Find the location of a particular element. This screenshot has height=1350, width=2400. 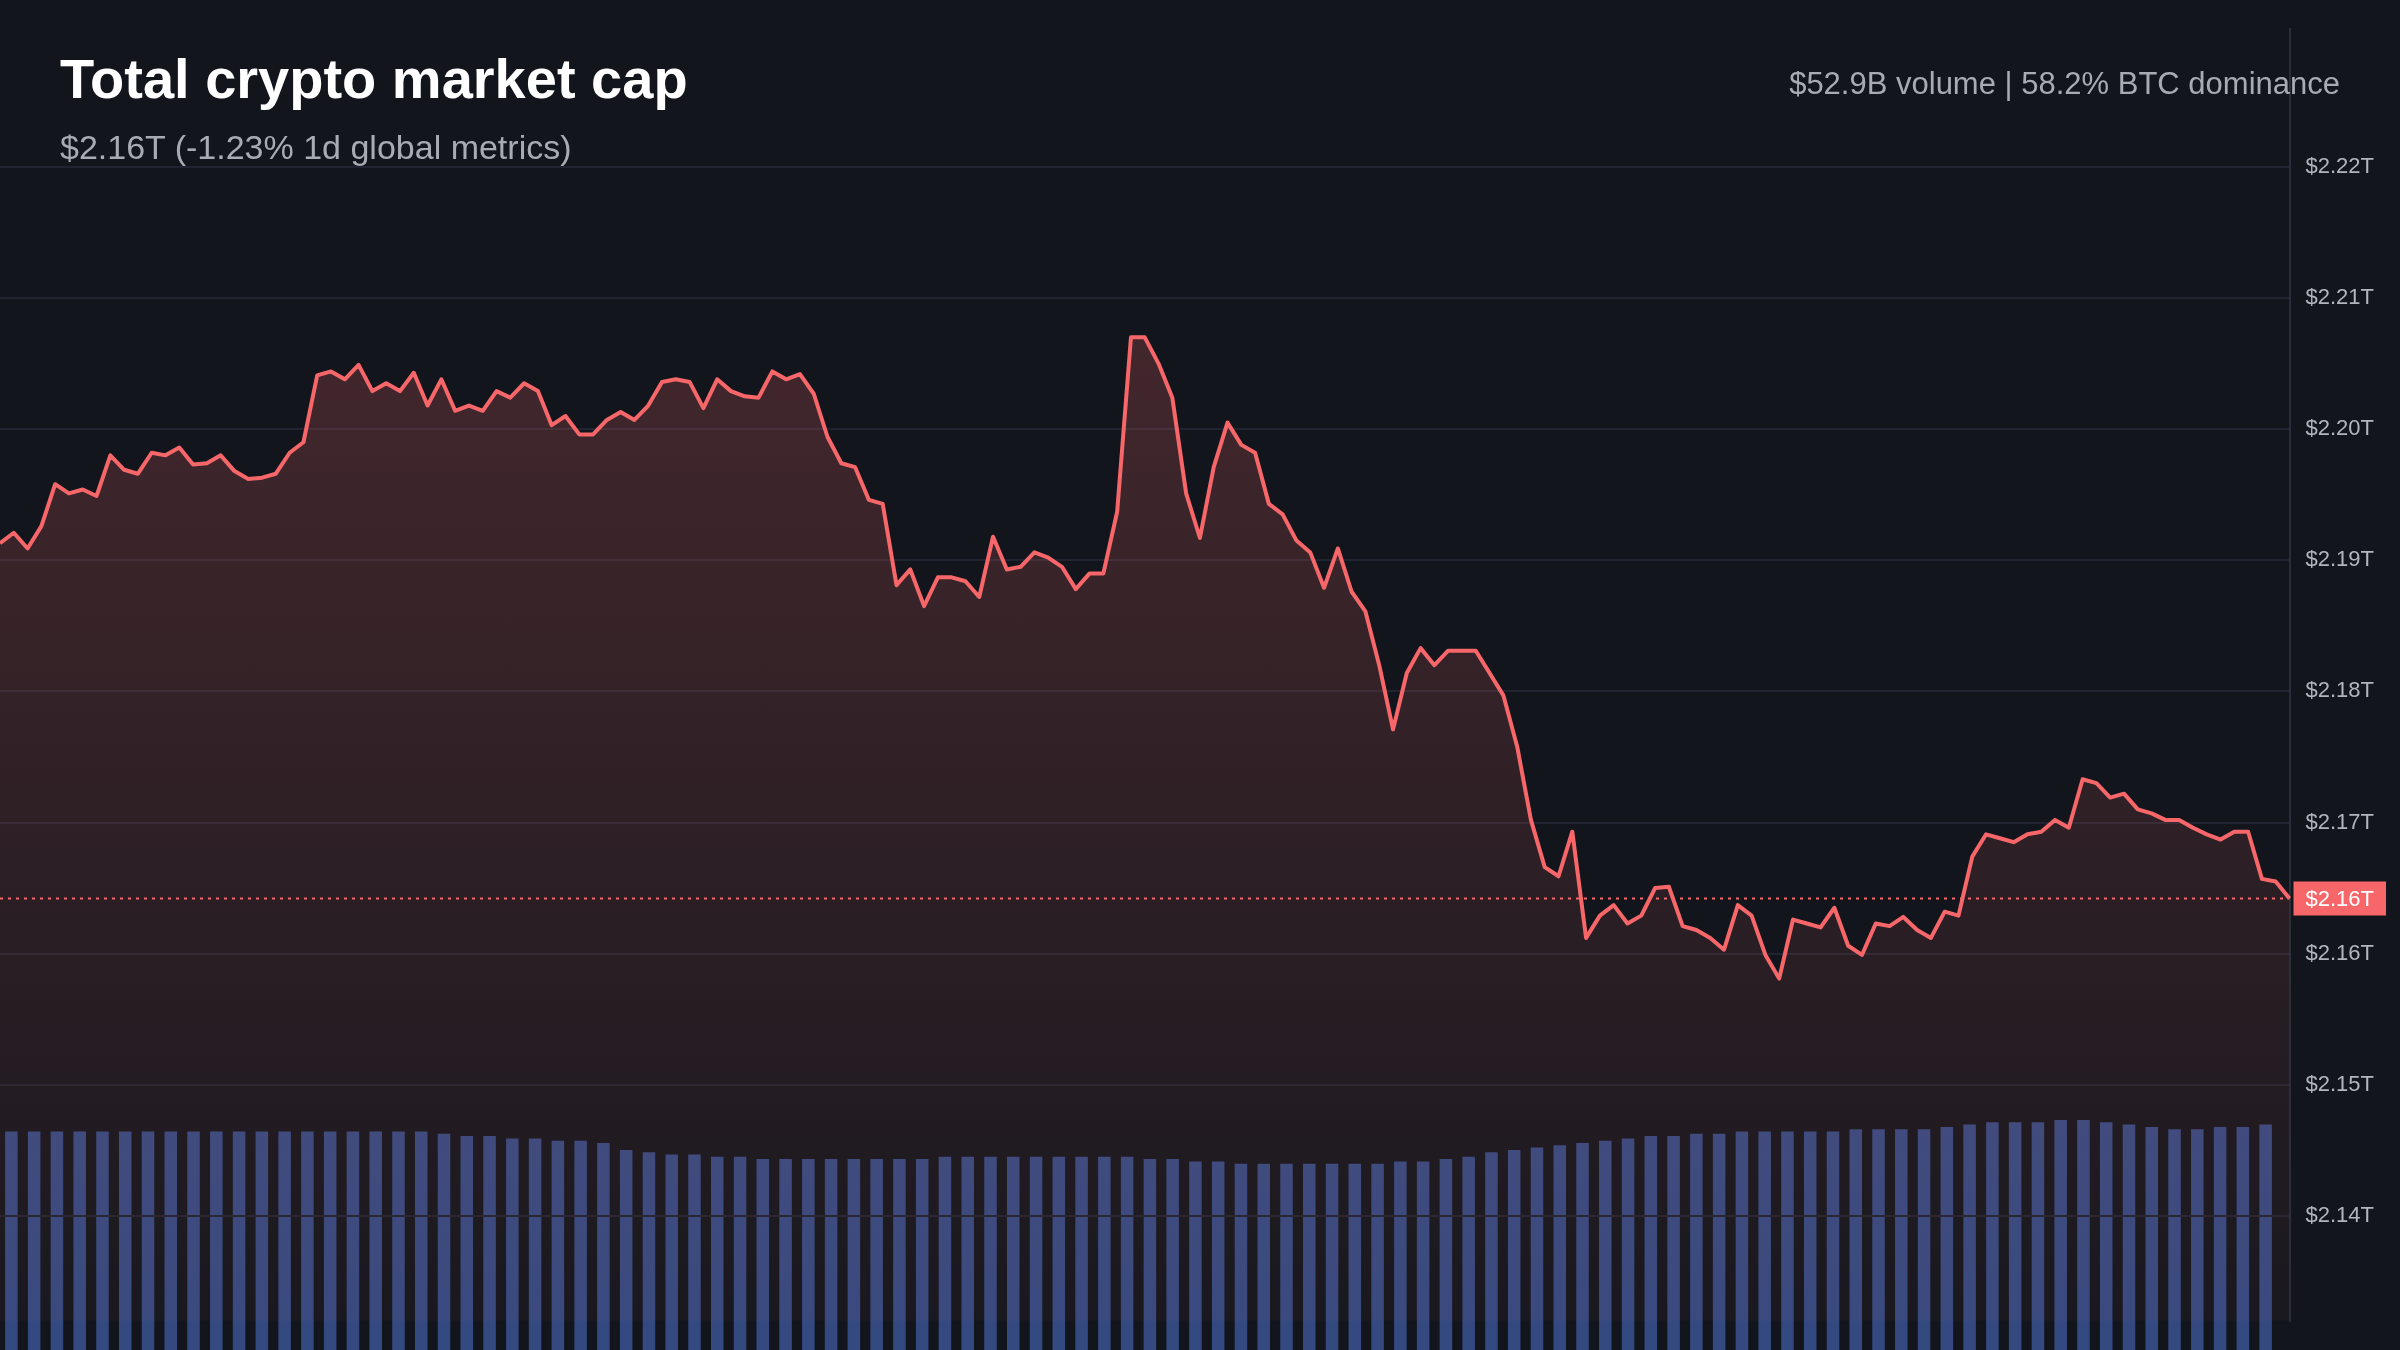

chart-title: Total crypto market cap is located at coordinates (374, 78).